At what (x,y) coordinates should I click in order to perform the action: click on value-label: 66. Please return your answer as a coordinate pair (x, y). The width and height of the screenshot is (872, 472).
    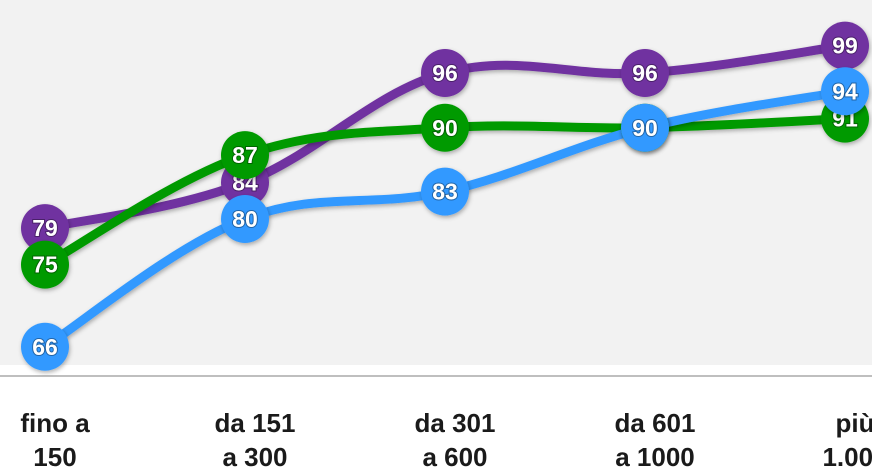
    Looking at the image, I should click on (45, 347).